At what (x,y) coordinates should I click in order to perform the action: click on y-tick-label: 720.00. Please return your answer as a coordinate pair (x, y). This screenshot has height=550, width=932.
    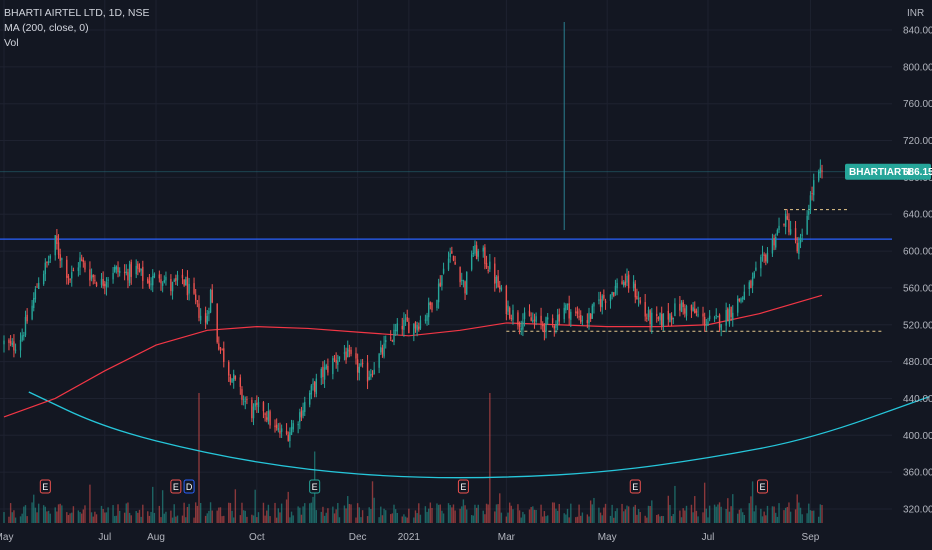
    Looking at the image, I should click on (917, 141).